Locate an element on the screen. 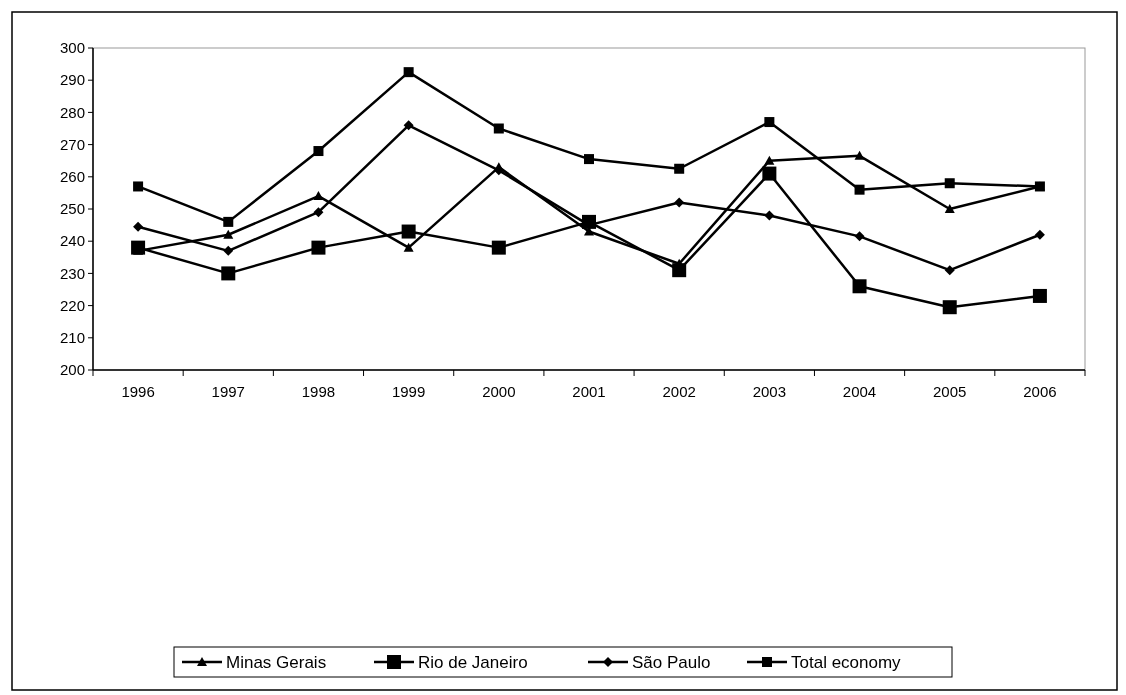 The width and height of the screenshot is (1126, 695). legend-label: Minas Gerais is located at coordinates (276, 662).